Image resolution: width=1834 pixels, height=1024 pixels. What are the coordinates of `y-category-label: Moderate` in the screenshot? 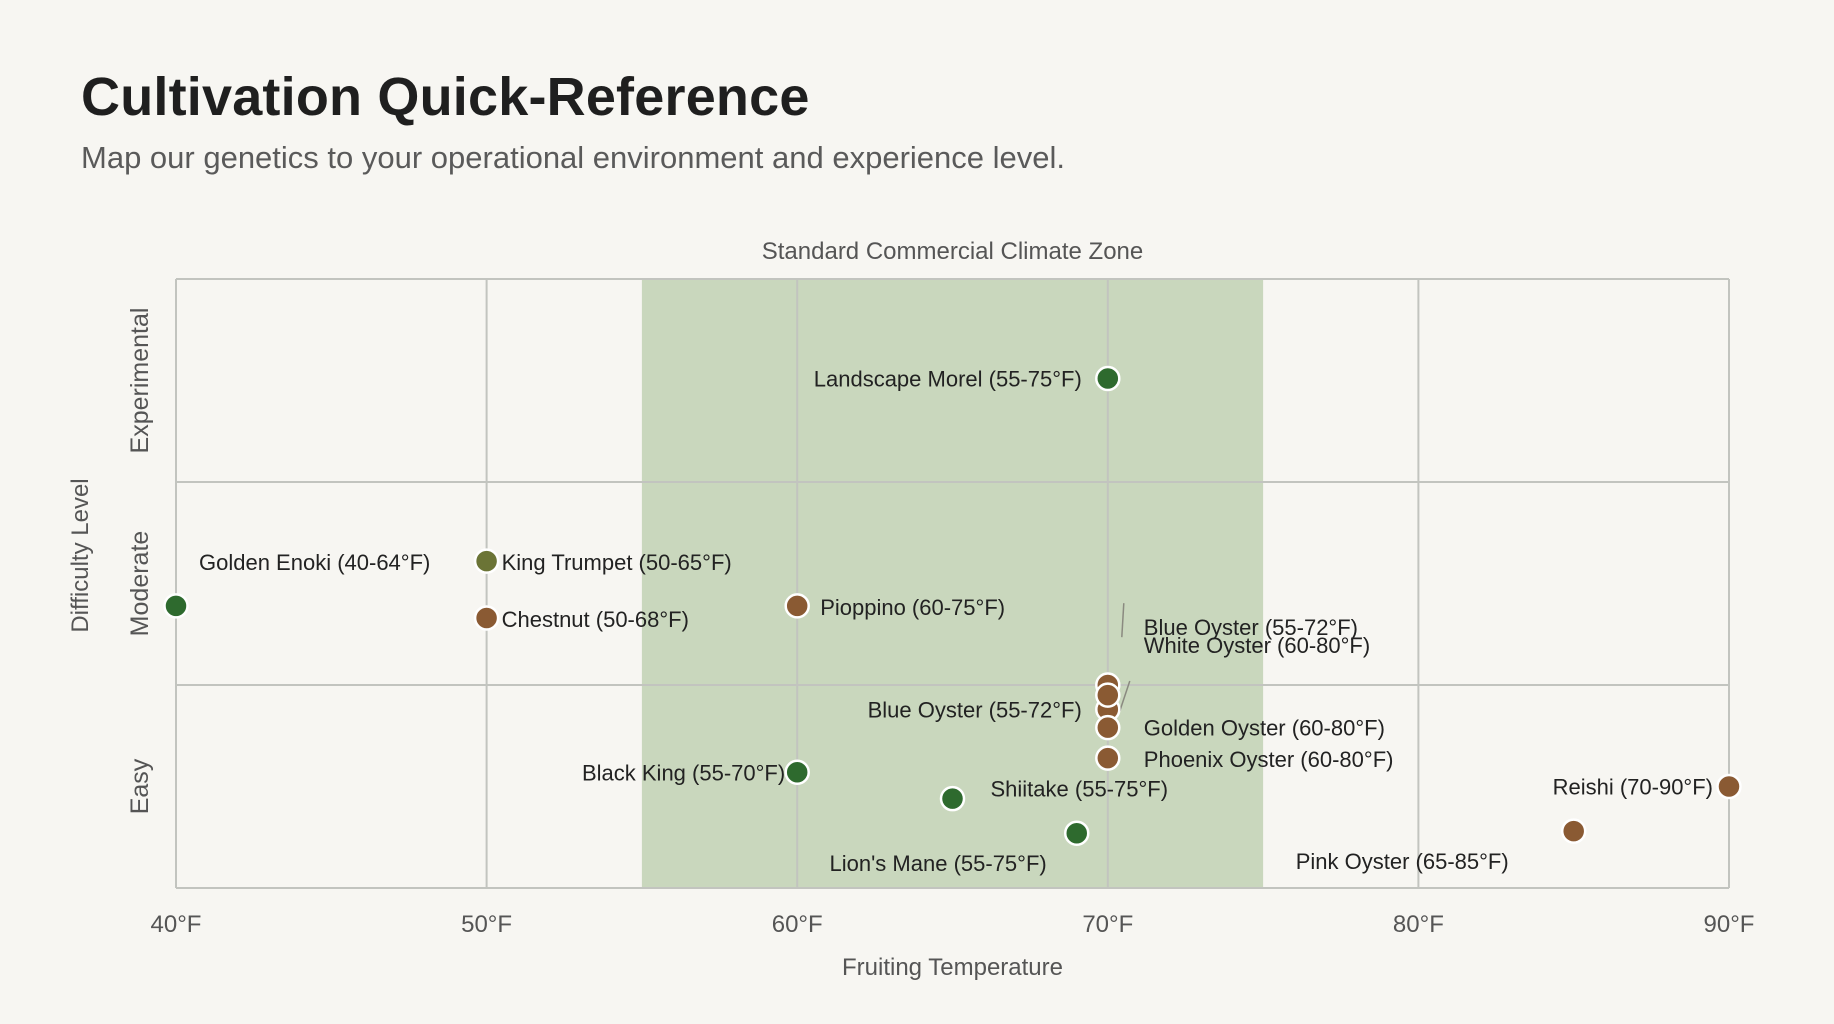 It's located at (140, 584).